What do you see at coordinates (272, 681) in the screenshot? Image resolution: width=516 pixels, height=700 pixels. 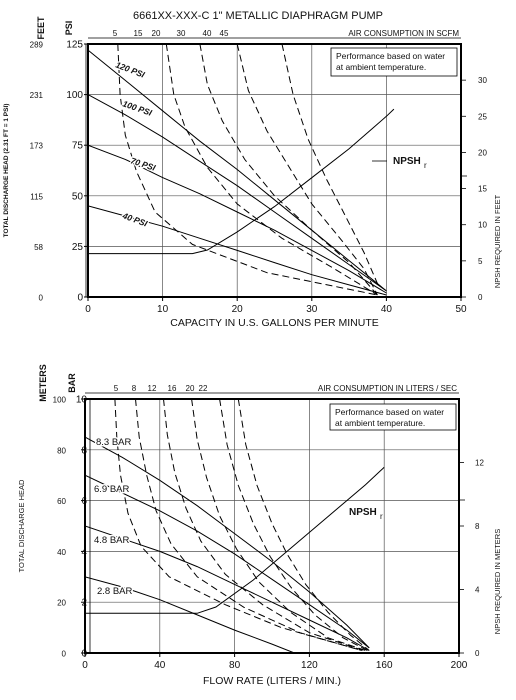 I see `x-axis-title: FLOW RATE (LITERS / MIN.)` at bounding box center [272, 681].